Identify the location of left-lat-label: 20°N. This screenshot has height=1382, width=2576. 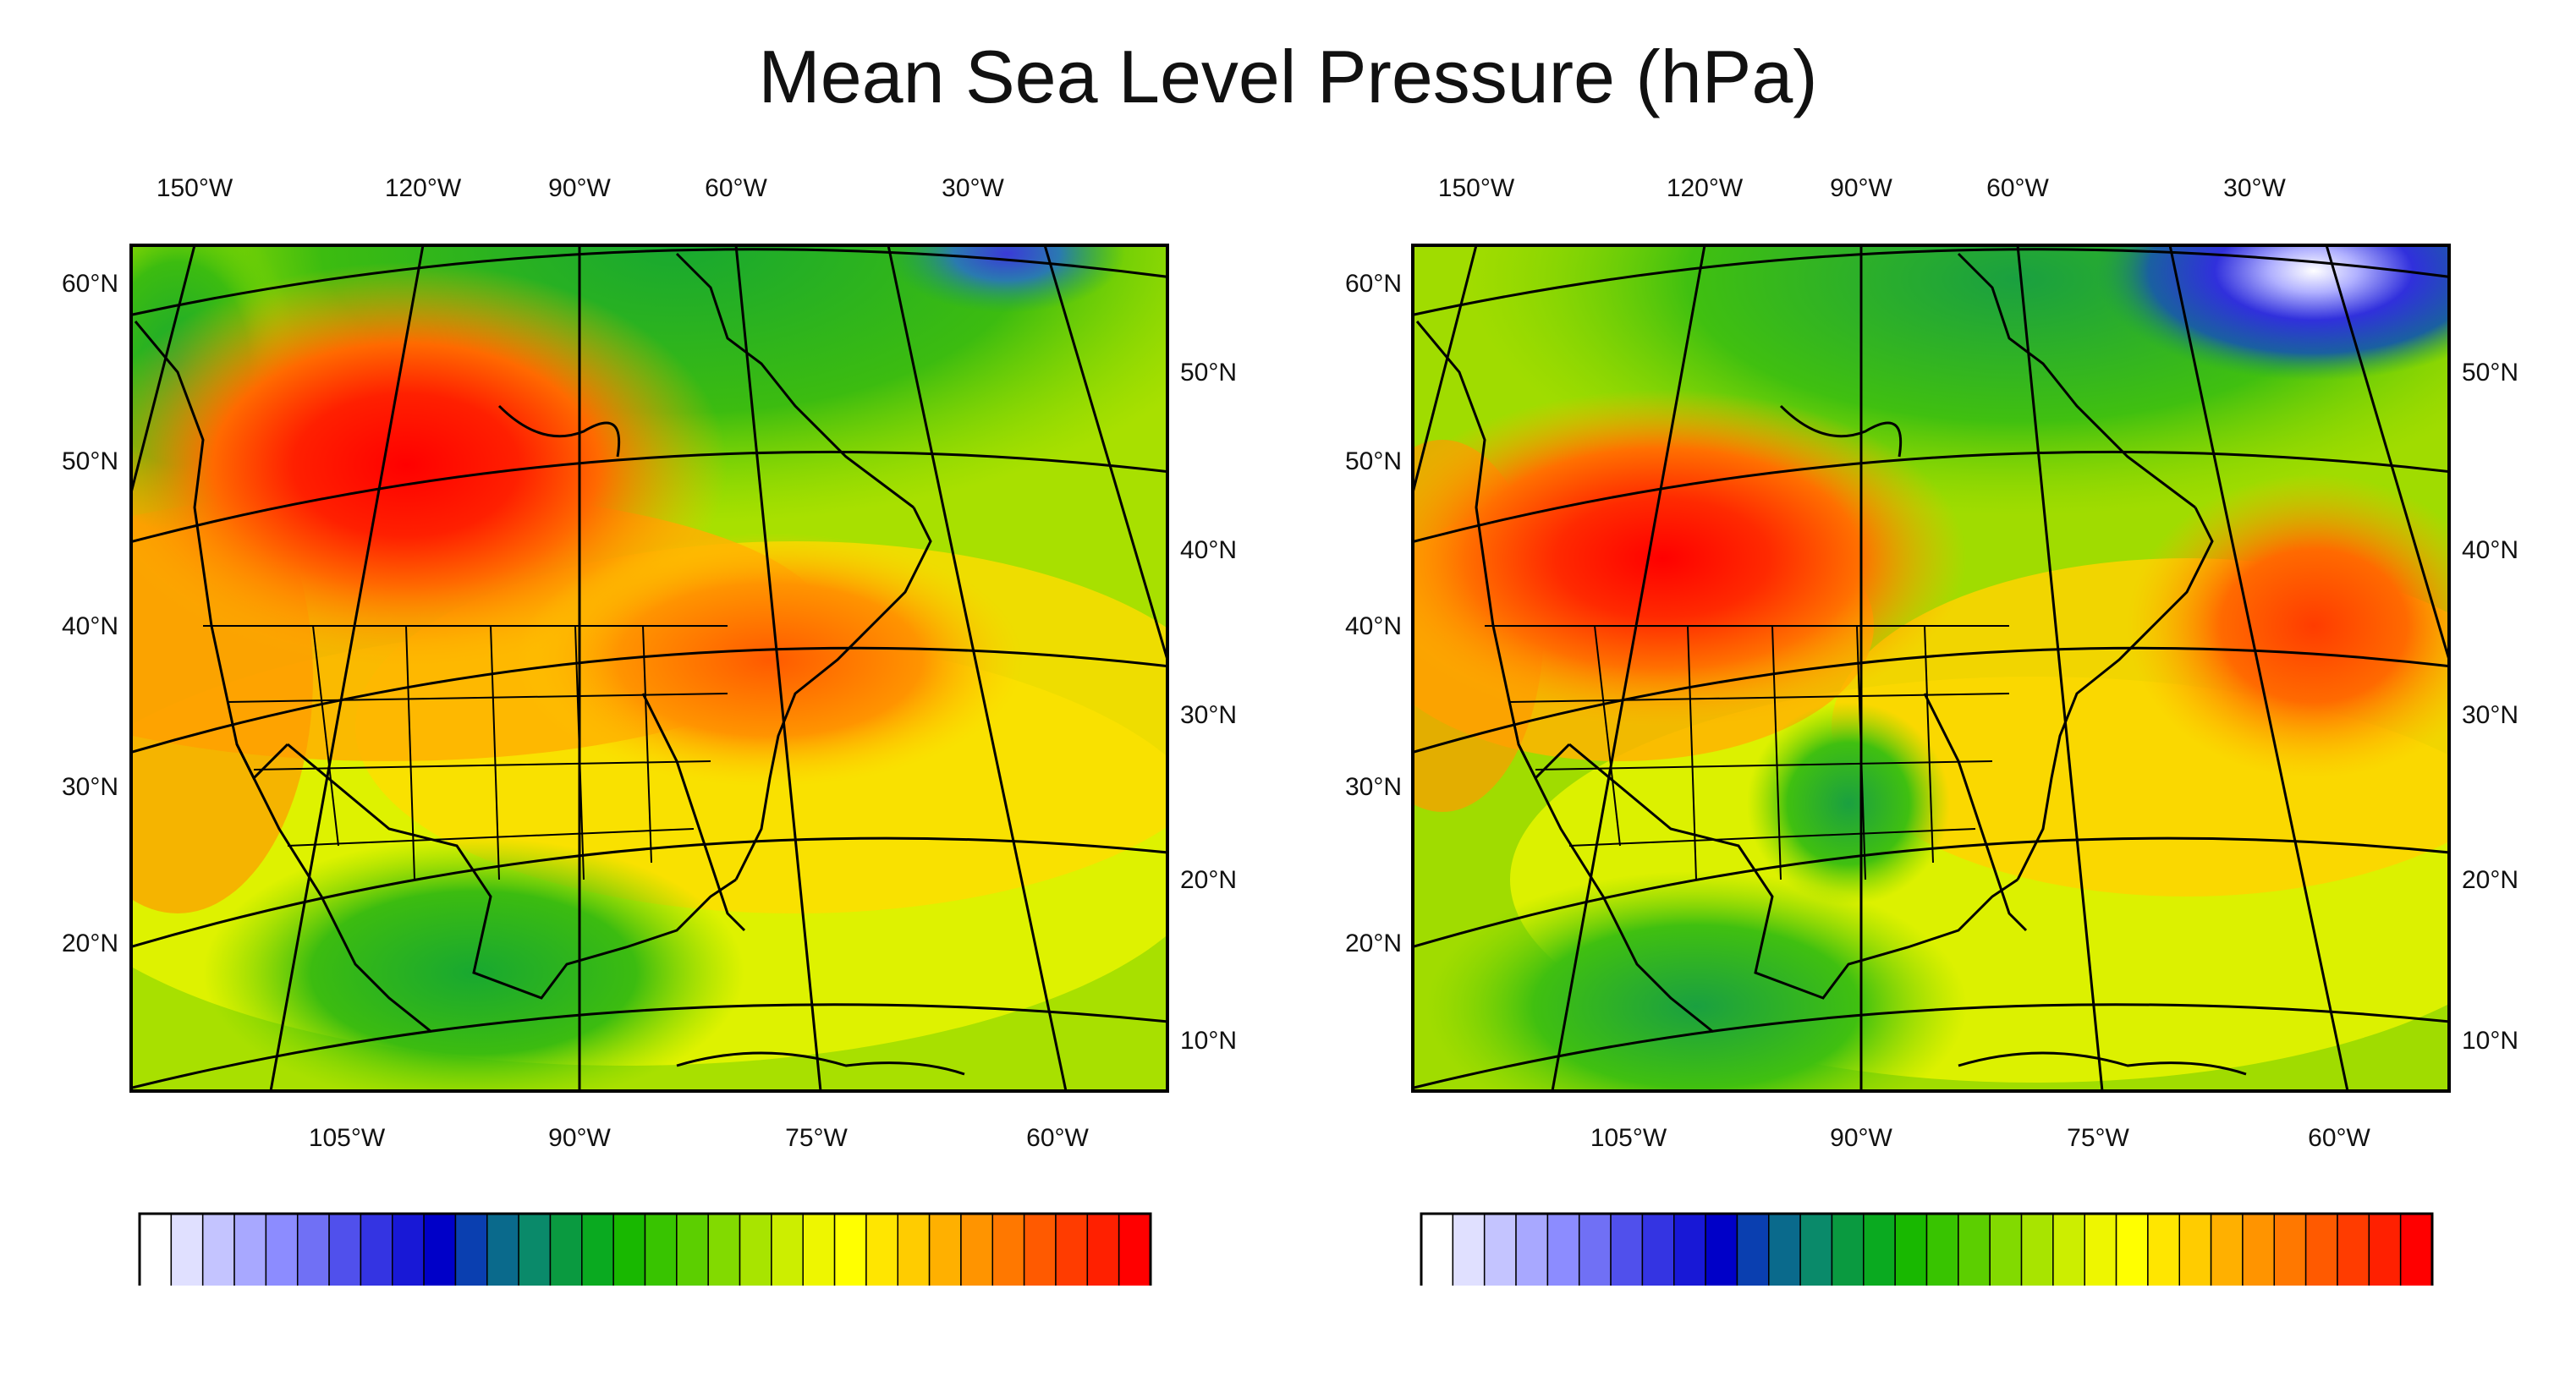
(90, 944).